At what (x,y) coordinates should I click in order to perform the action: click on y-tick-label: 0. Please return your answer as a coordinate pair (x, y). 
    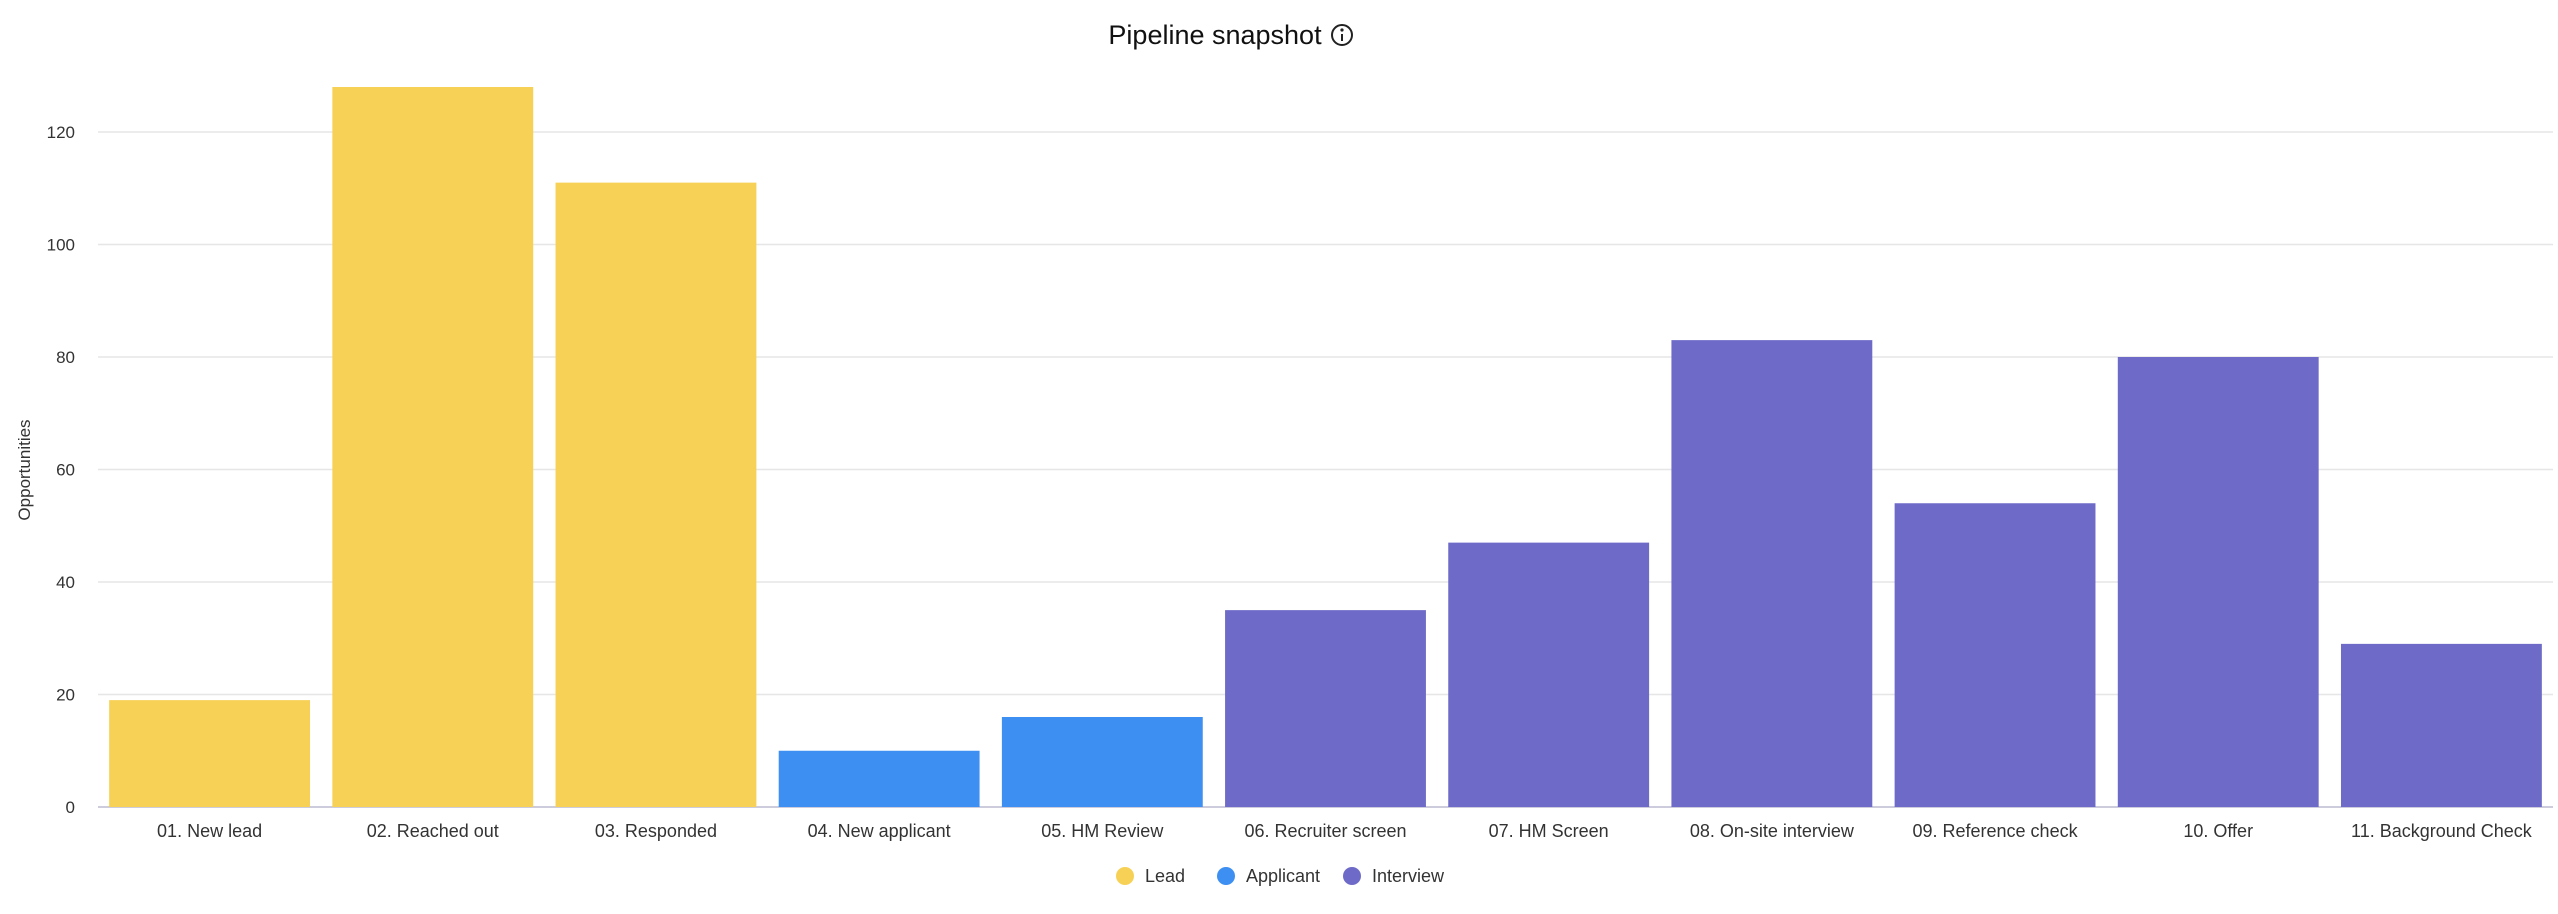
    Looking at the image, I should click on (70, 807).